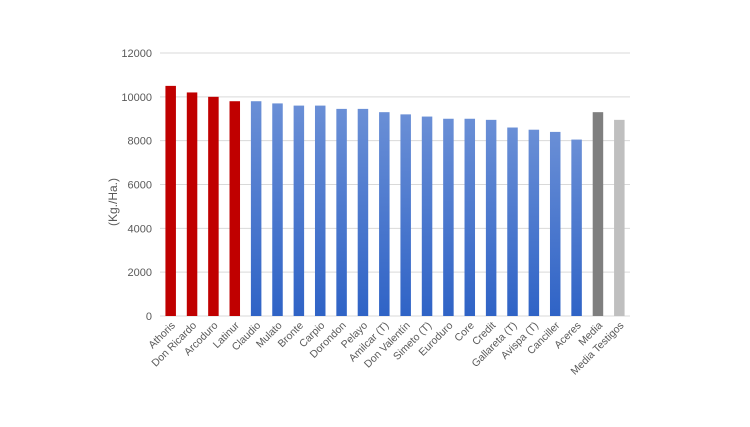 The width and height of the screenshot is (750, 427). I want to click on y-axis-label: (Kg./Ha.), so click(113, 202).